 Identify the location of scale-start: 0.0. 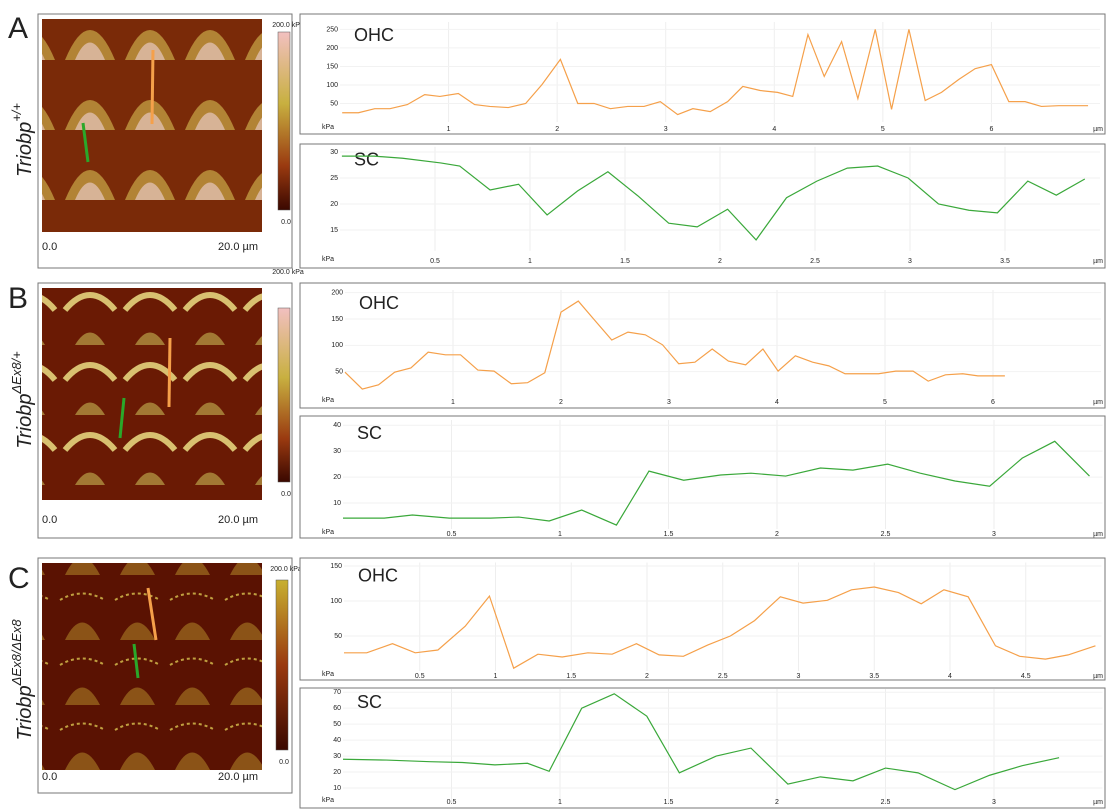
(49, 520).